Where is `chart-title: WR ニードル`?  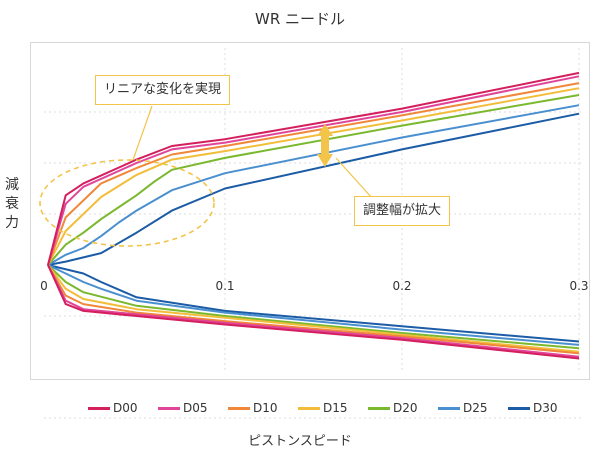 chart-title: WR ニードル is located at coordinates (300, 19).